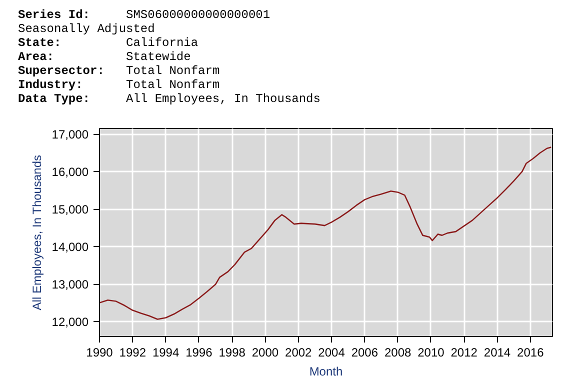  I want to click on x-tick-label: 2010, so click(431, 353).